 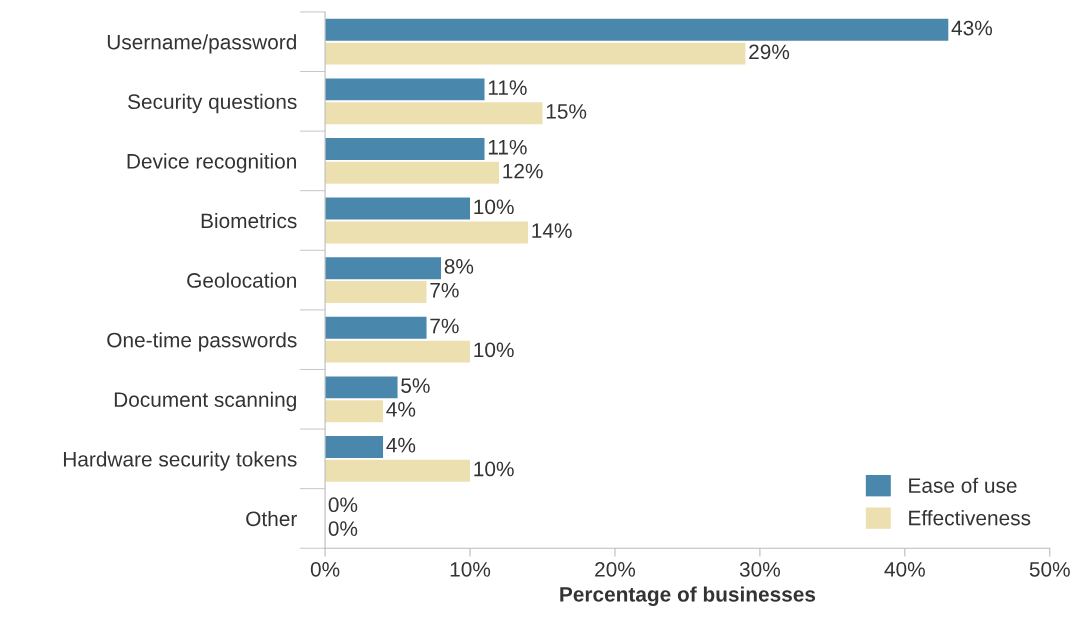 What do you see at coordinates (211, 163) in the screenshot?
I see `y-tick-label: Device recognition` at bounding box center [211, 163].